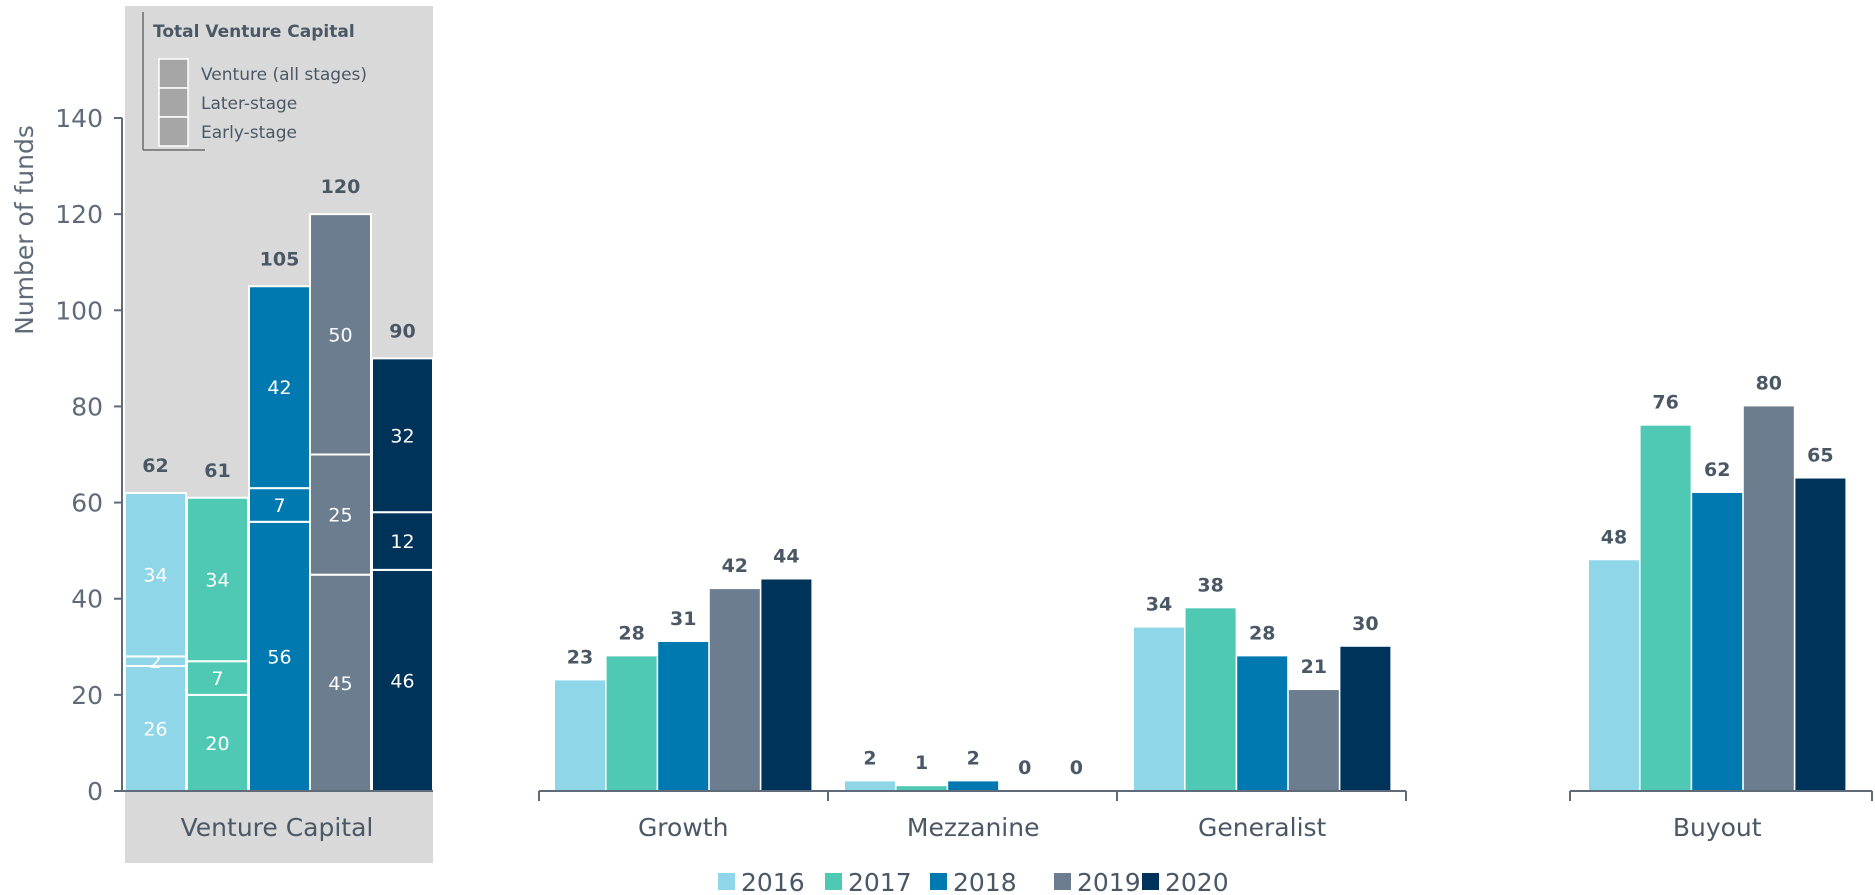  What do you see at coordinates (1109, 881) in the screenshot?
I see `legend-label-2019: 2019` at bounding box center [1109, 881].